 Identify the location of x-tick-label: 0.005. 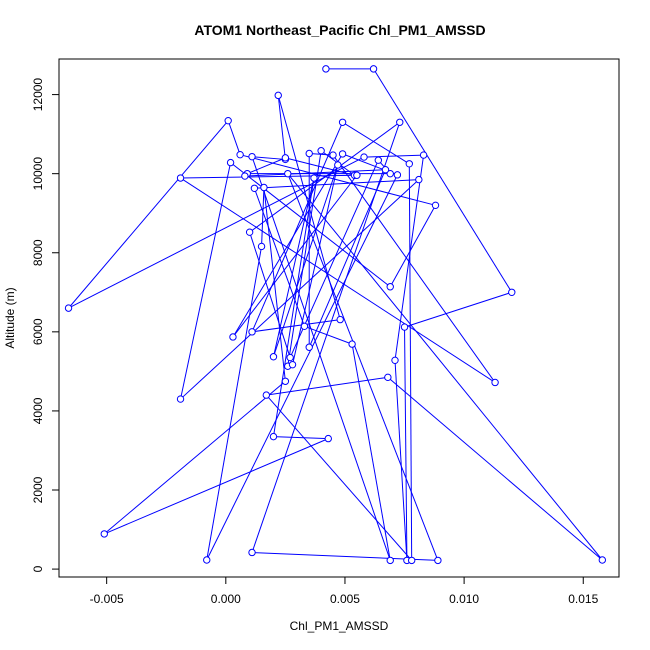
(345, 599).